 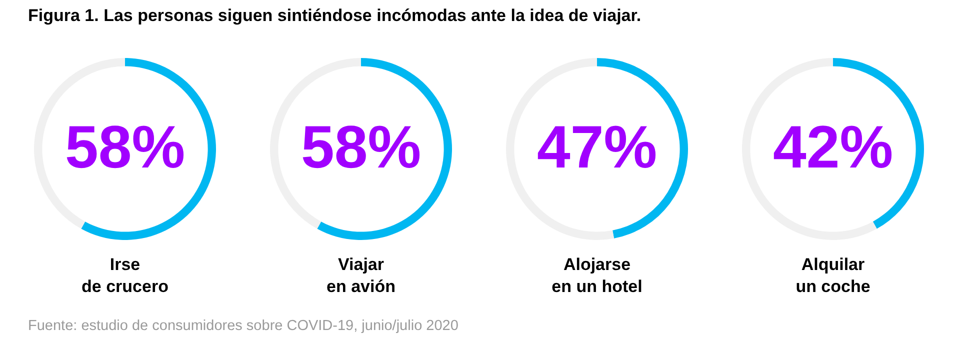 What do you see at coordinates (243, 326) in the screenshot?
I see `source-note: Fuente: estudio de consumidores sobre COVID-19, junio/julio 2020` at bounding box center [243, 326].